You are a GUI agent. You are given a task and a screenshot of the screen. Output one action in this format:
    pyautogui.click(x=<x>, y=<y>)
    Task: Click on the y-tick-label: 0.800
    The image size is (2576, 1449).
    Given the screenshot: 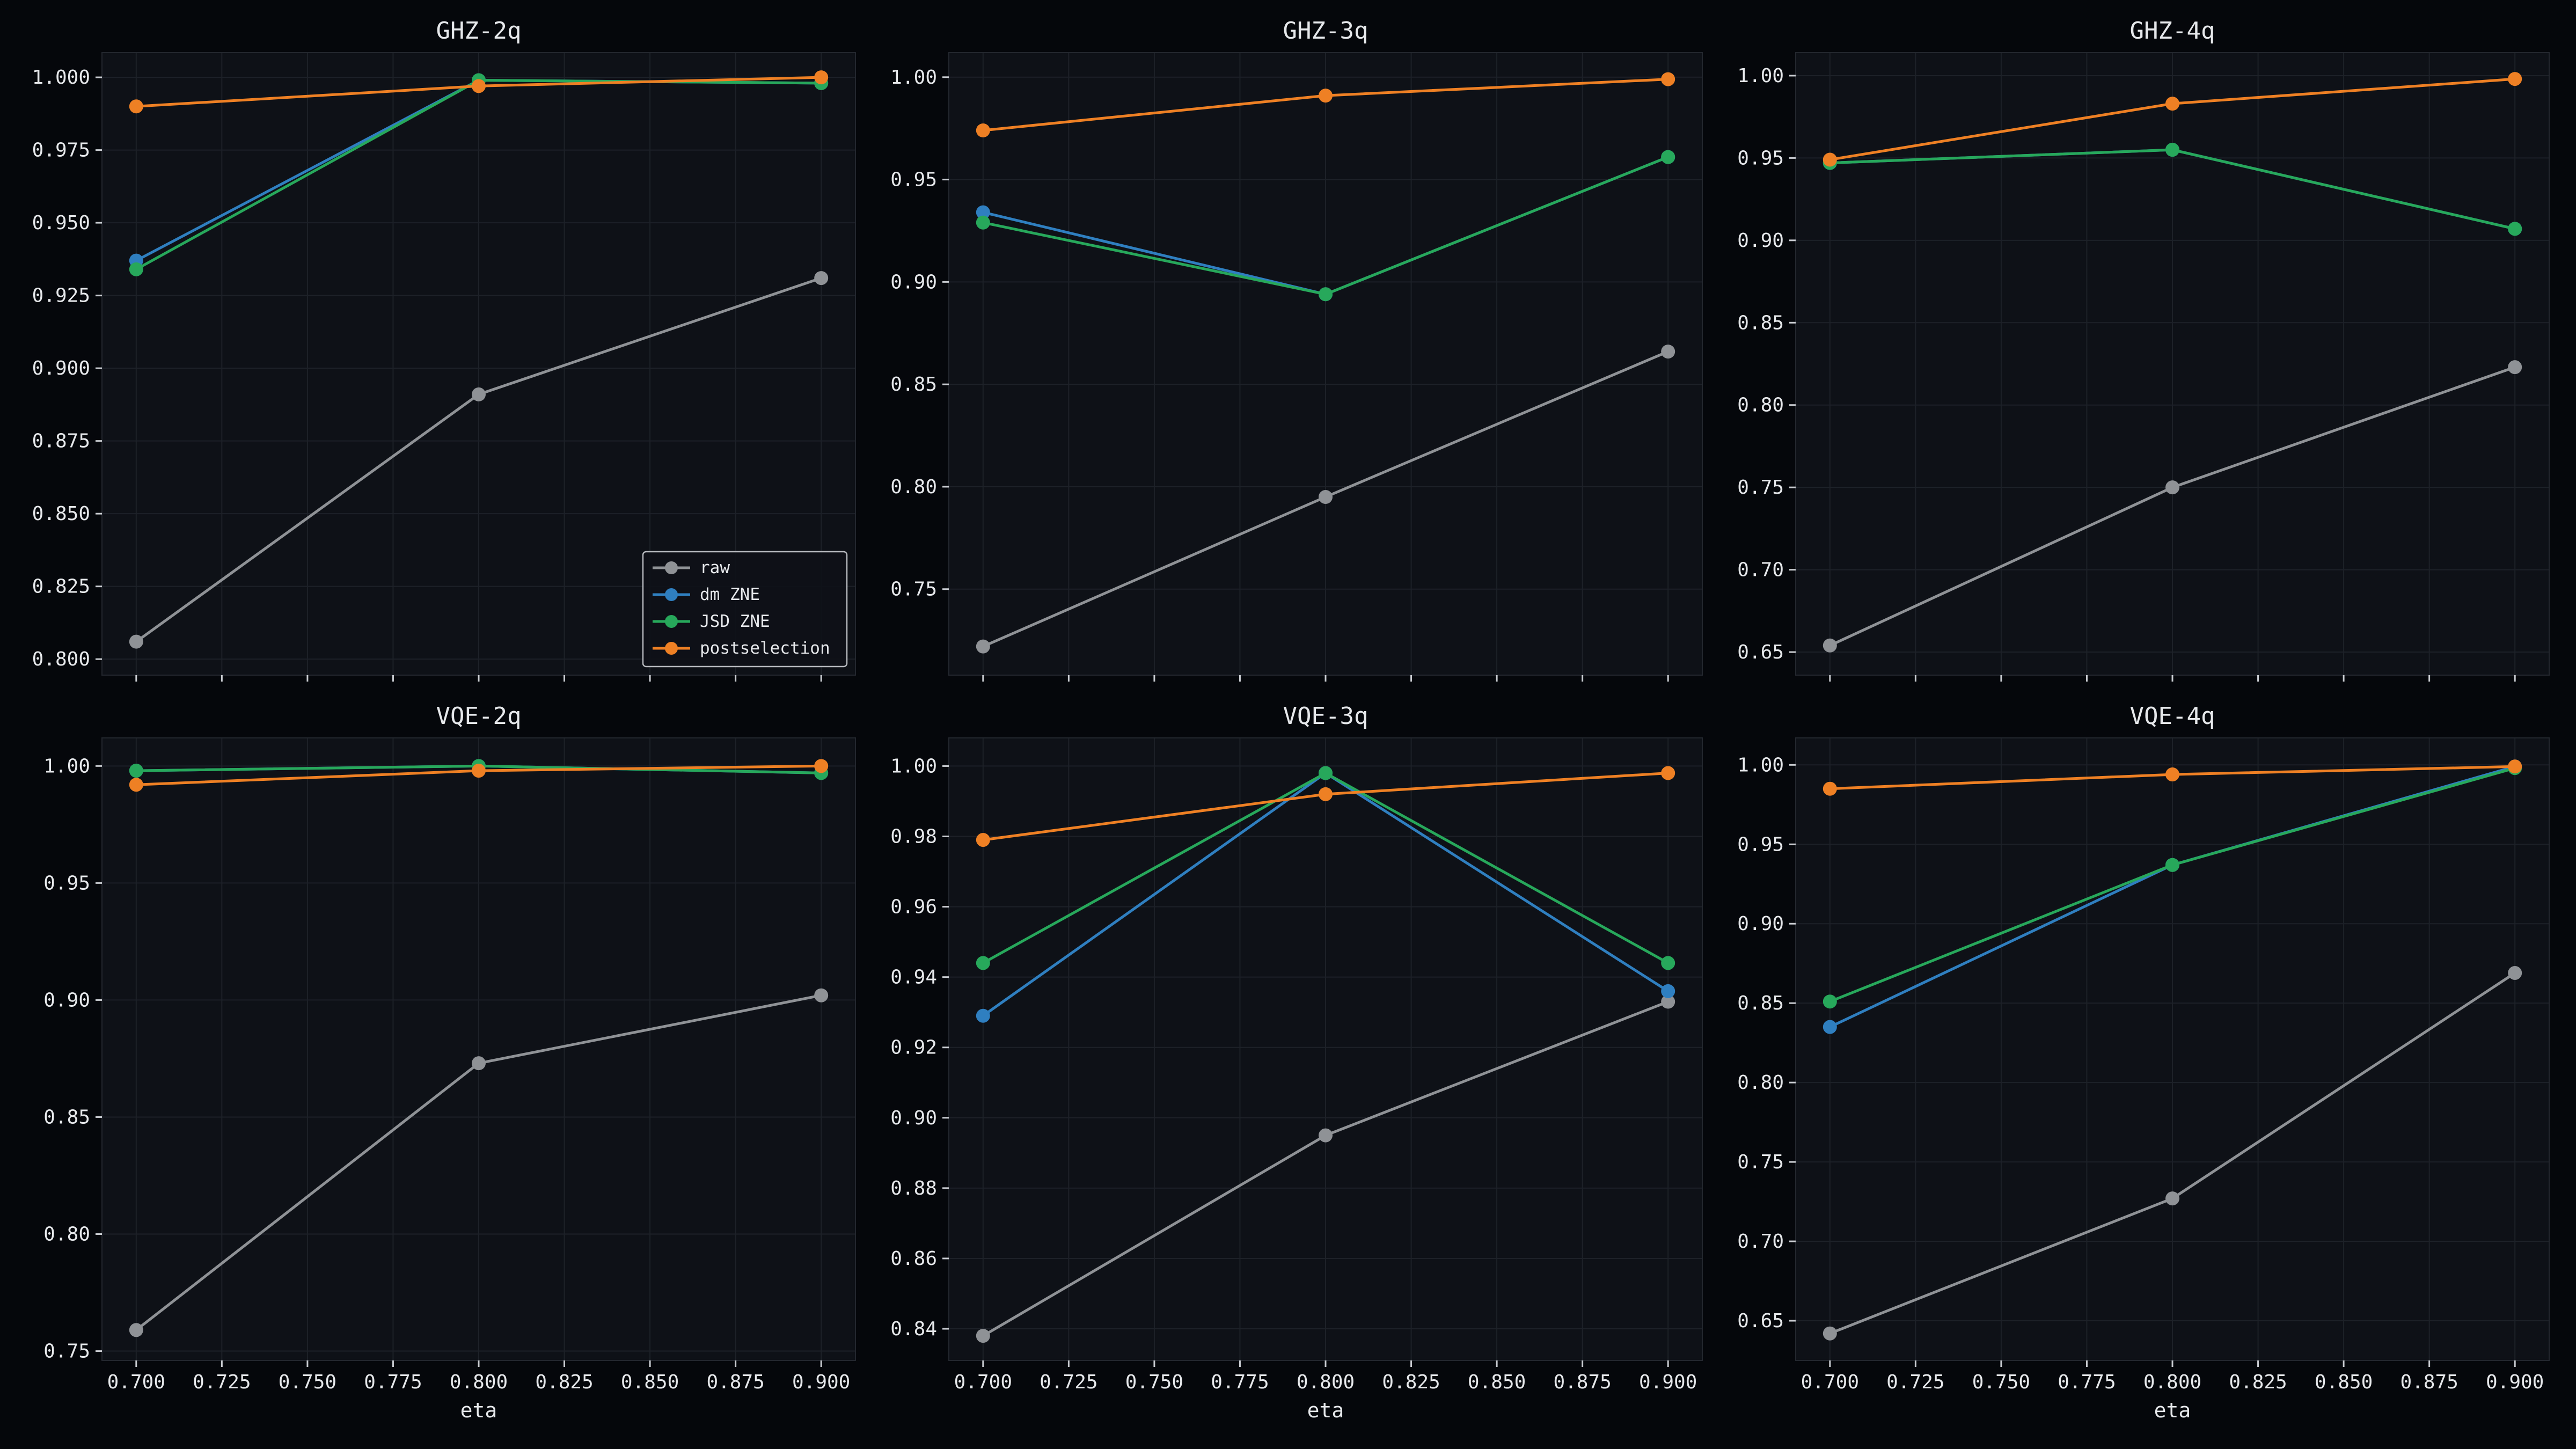 What is the action you would take?
    pyautogui.click(x=61, y=659)
    